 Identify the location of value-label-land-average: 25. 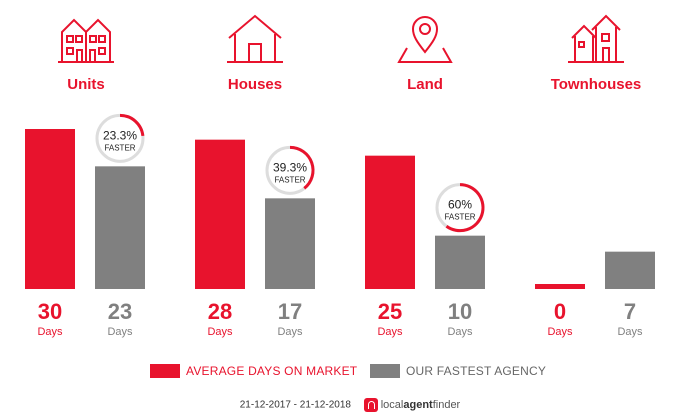
(390, 311).